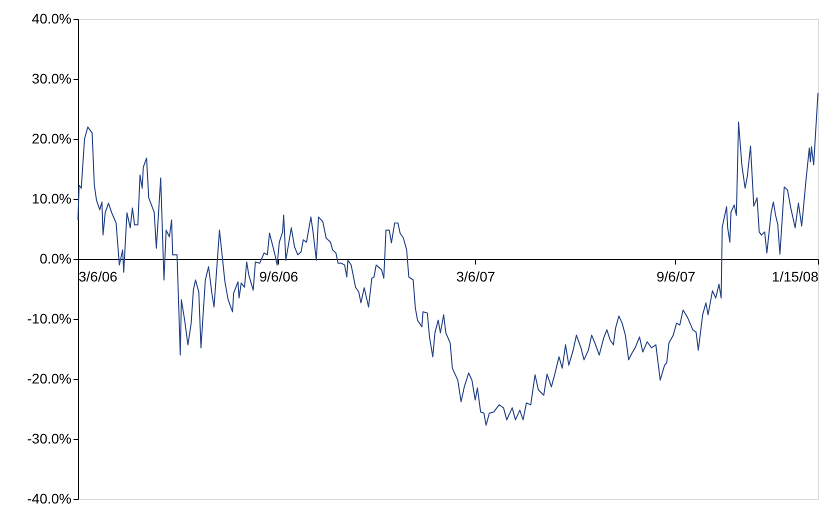 The width and height of the screenshot is (839, 506). What do you see at coordinates (56, 258) in the screenshot?
I see `y-tick-label: 0.0%` at bounding box center [56, 258].